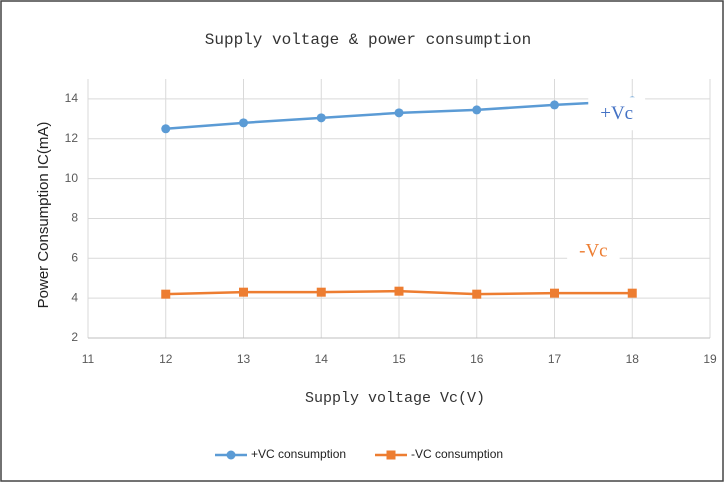 This screenshot has width=727, height=484. I want to click on y-tick-label: 4, so click(74, 297).